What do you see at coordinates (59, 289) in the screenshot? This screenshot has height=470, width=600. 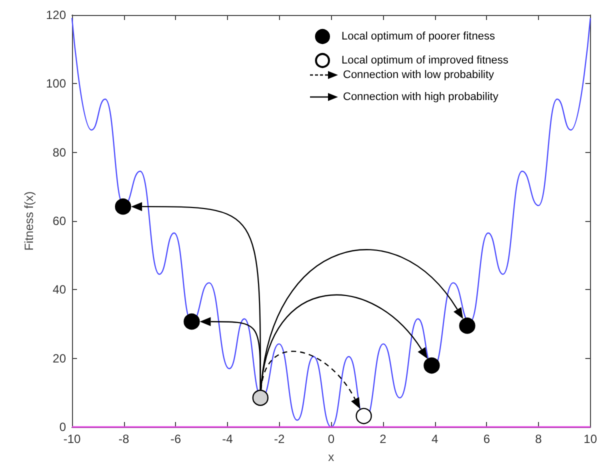 I see `y-tick-label: 40` at bounding box center [59, 289].